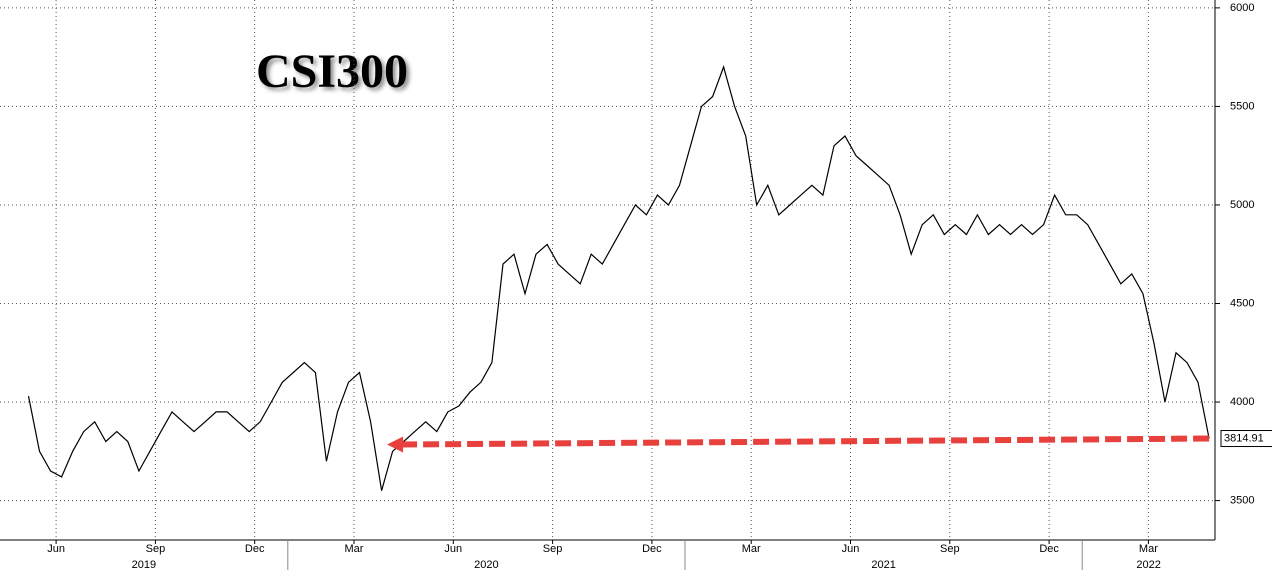 This screenshot has width=1272, height=575. I want to click on annotation-arrowhead, so click(395, 444).